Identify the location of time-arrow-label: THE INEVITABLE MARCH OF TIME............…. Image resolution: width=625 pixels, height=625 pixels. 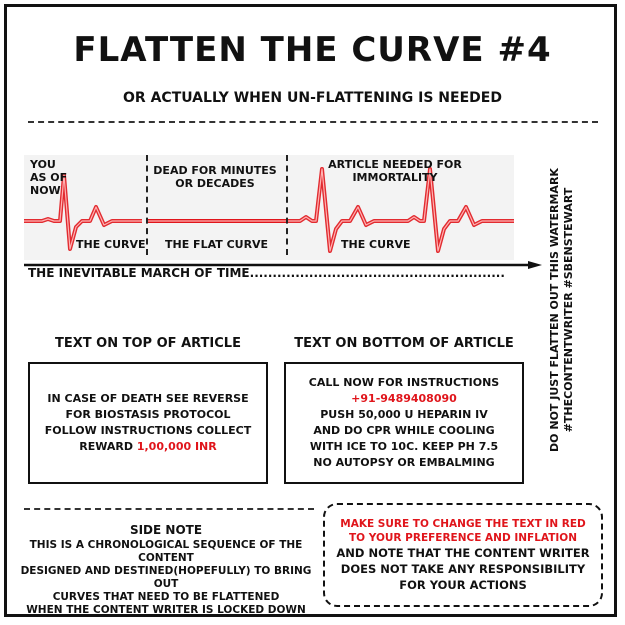
(266, 273).